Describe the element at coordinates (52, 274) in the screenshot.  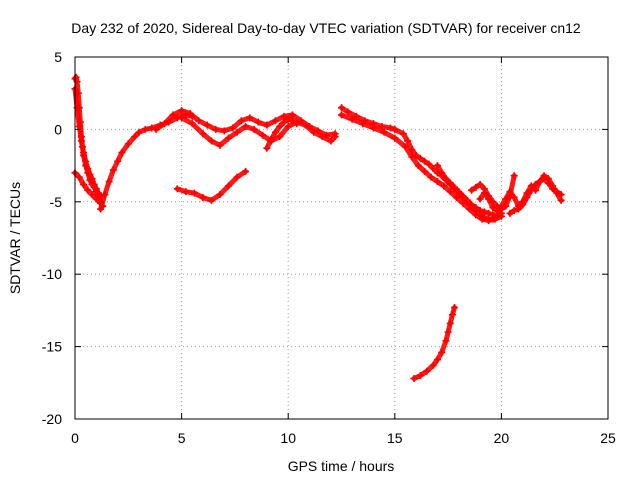
I see `y-tick-label: -10` at that location.